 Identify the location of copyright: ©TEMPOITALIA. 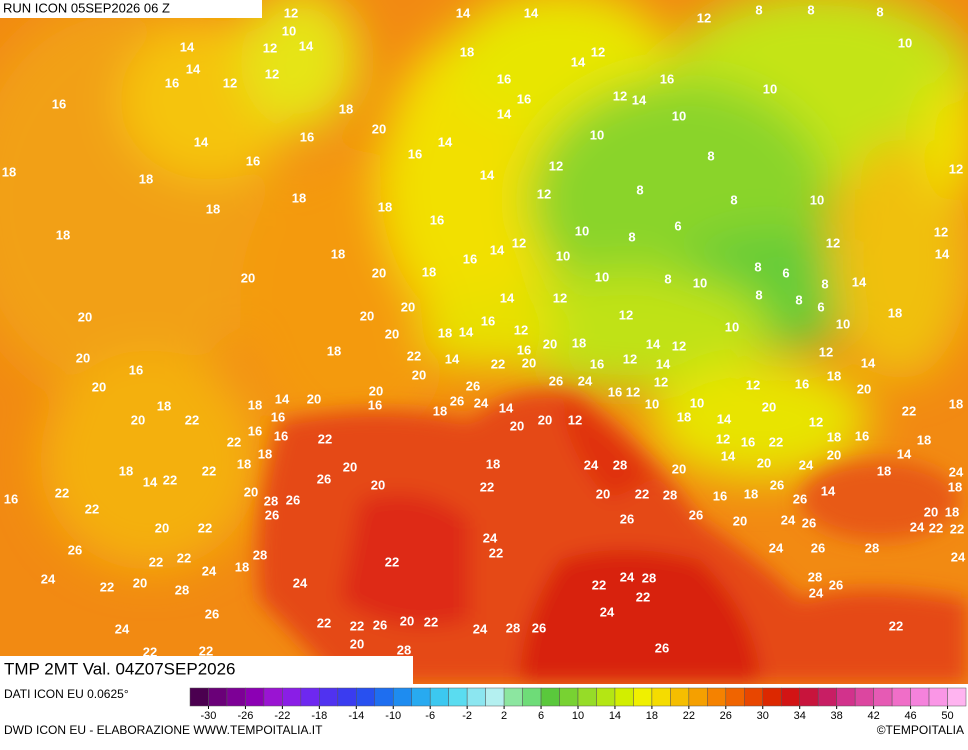
(920, 730).